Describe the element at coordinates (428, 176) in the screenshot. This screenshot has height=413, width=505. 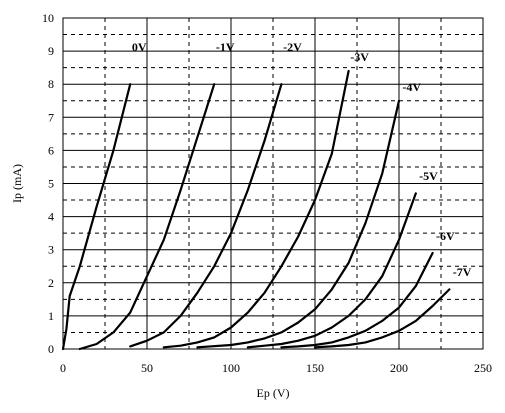
I see `curve-label: -5V` at that location.